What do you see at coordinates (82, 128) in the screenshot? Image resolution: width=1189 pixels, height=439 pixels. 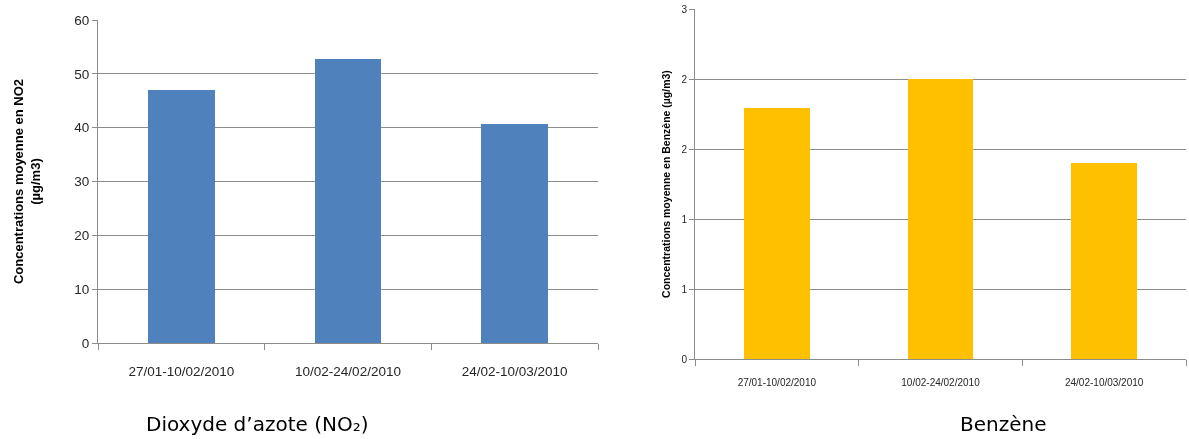 I see `y-tick-label: 40` at bounding box center [82, 128].